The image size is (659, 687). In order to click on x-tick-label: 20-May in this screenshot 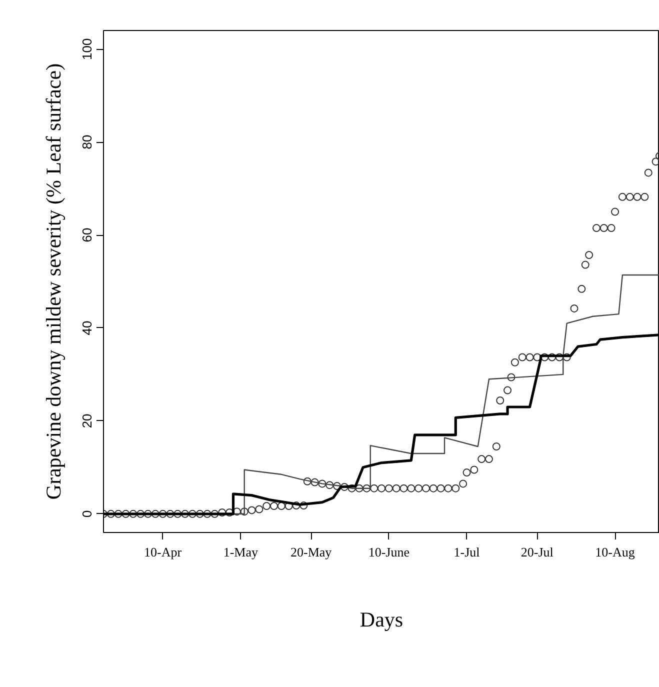, I will do `click(311, 552)`.